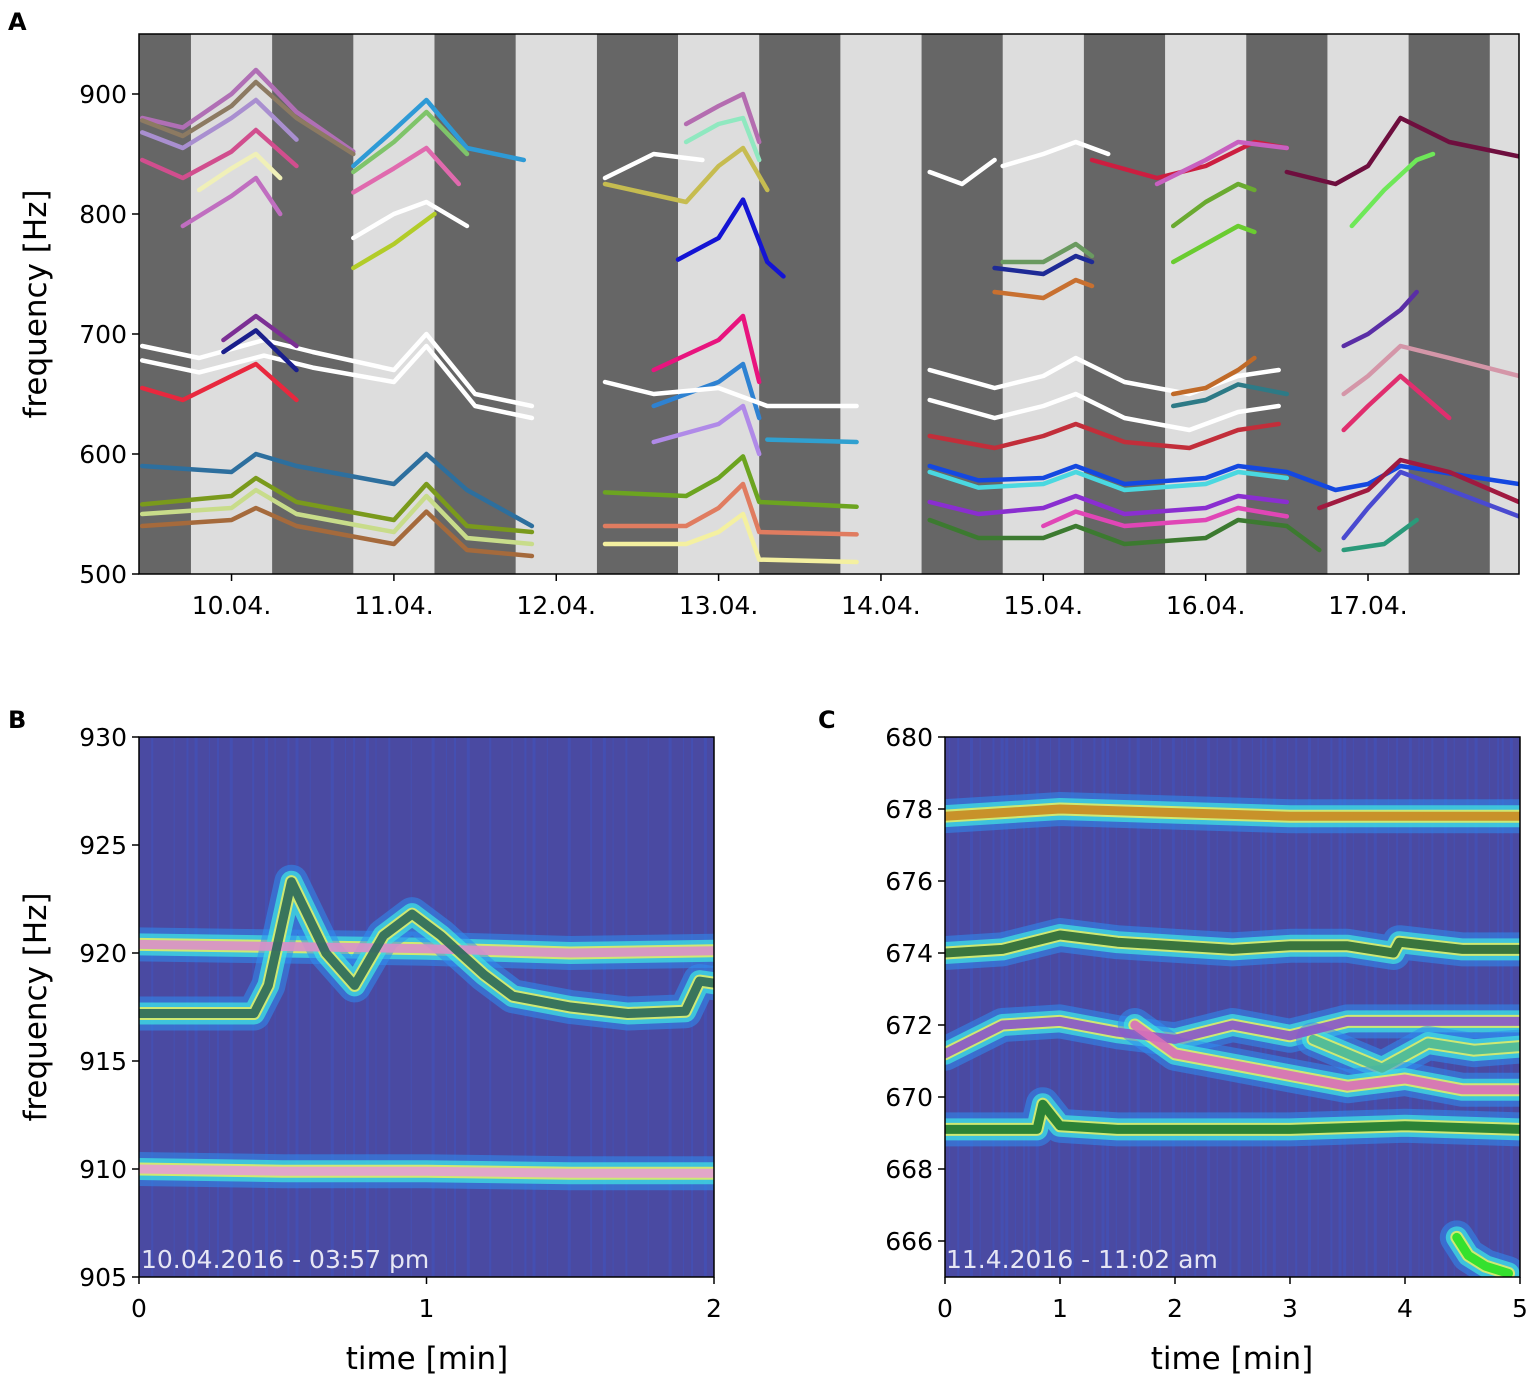  What do you see at coordinates (103, 1169) in the screenshot?
I see `panel-b-ytick-label: 910` at bounding box center [103, 1169].